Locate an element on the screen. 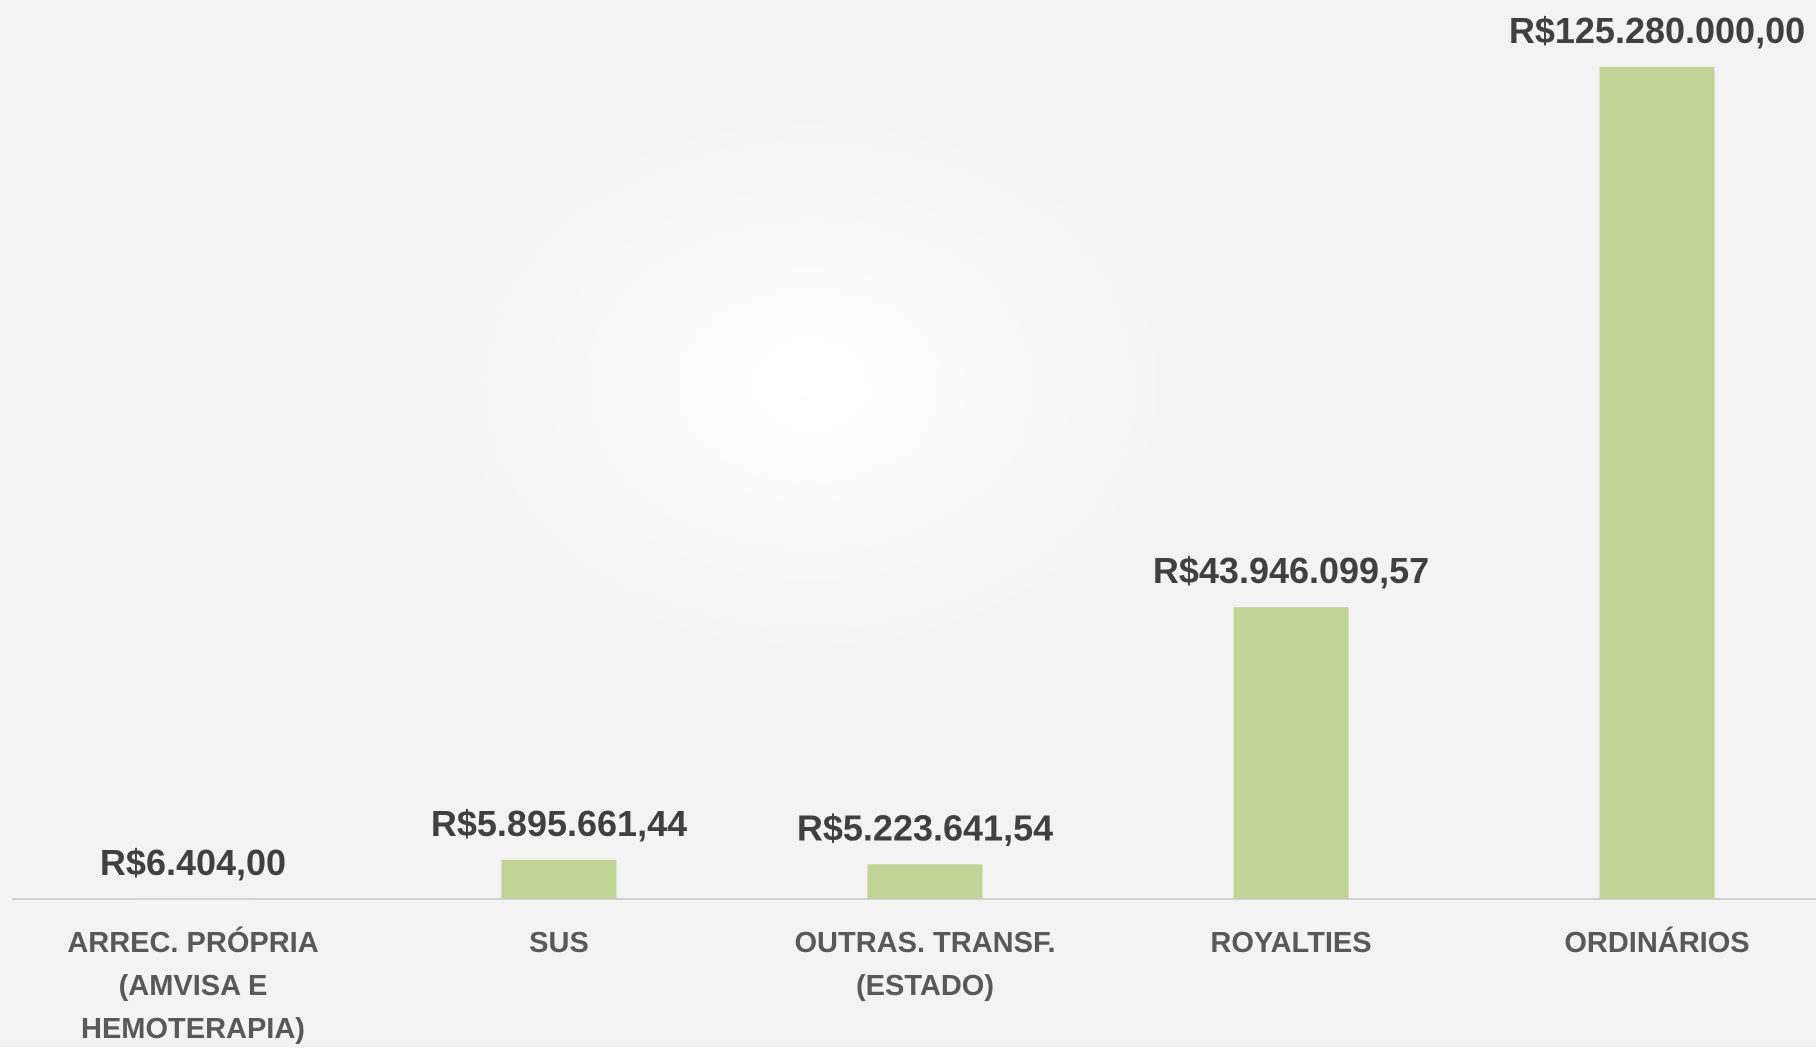  category-label: OUTRAS. TRANSF. (ESTADO) is located at coordinates (925, 965).